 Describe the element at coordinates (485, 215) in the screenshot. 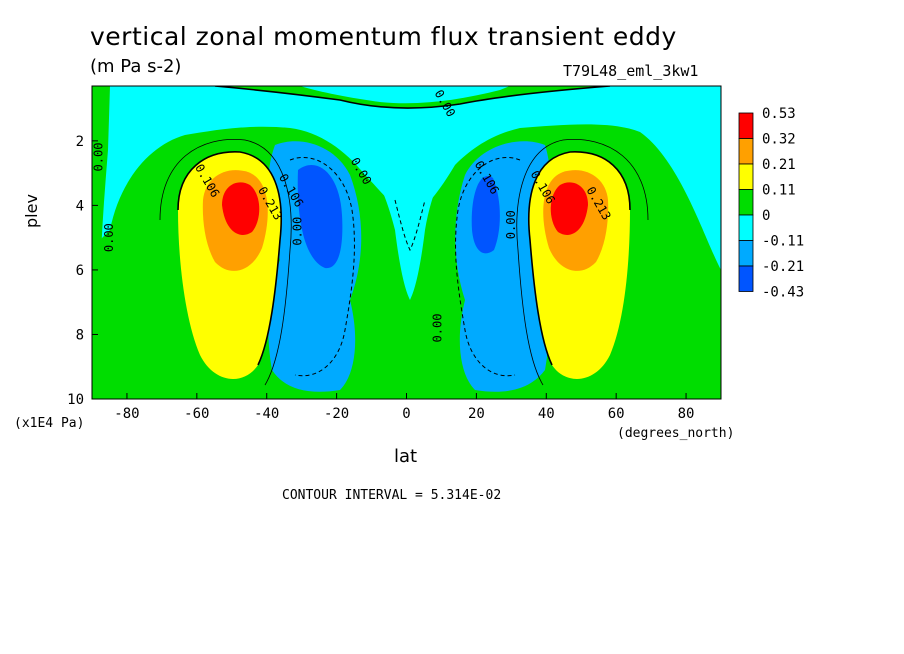

I see `contour-fill-deepblue-right` at that location.